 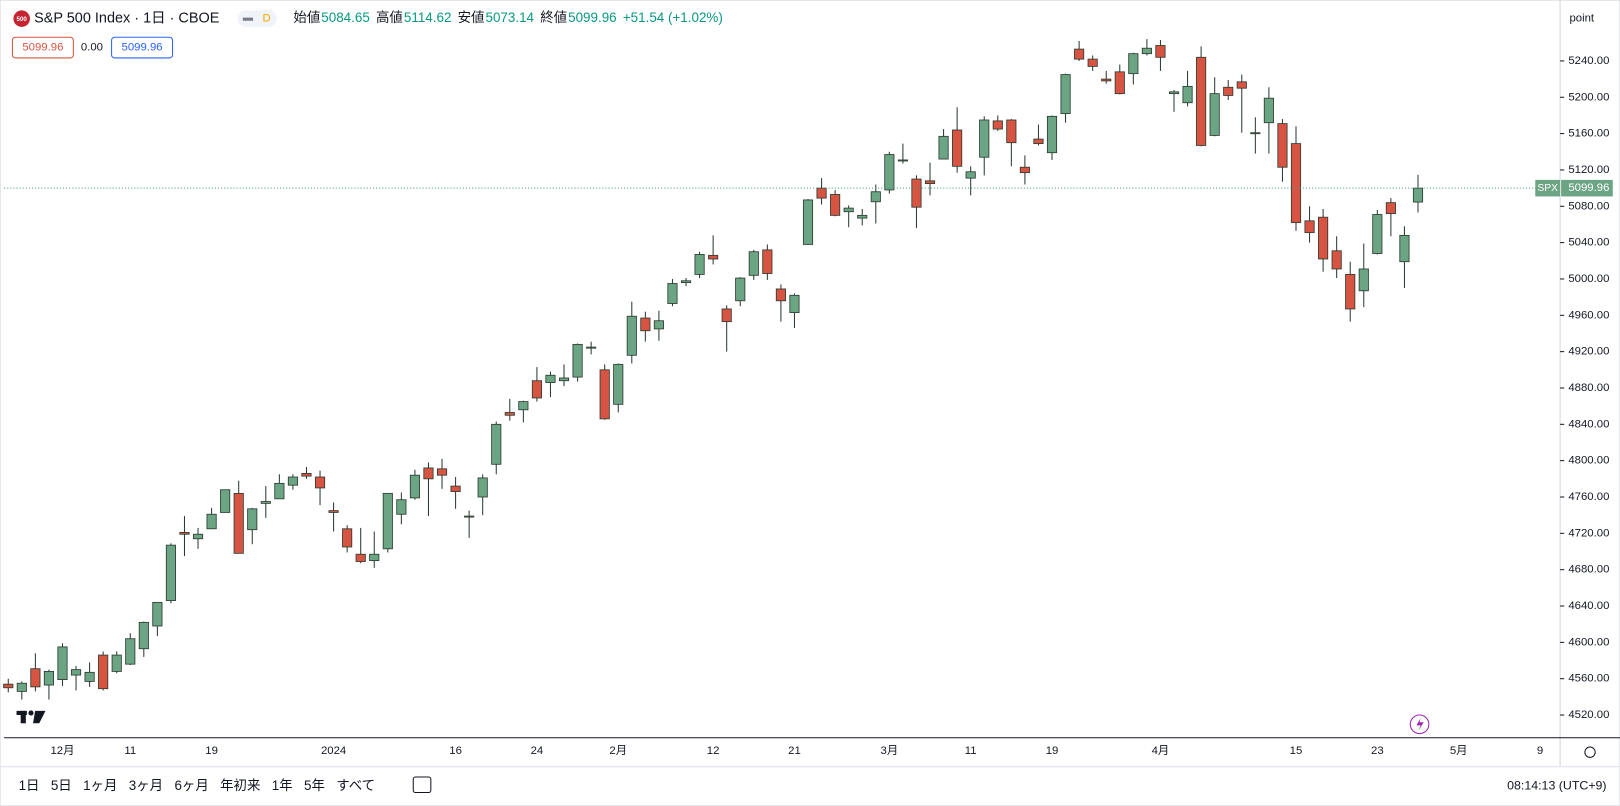 What do you see at coordinates (1459, 751) in the screenshot?
I see `x-tick-label: 5月` at bounding box center [1459, 751].